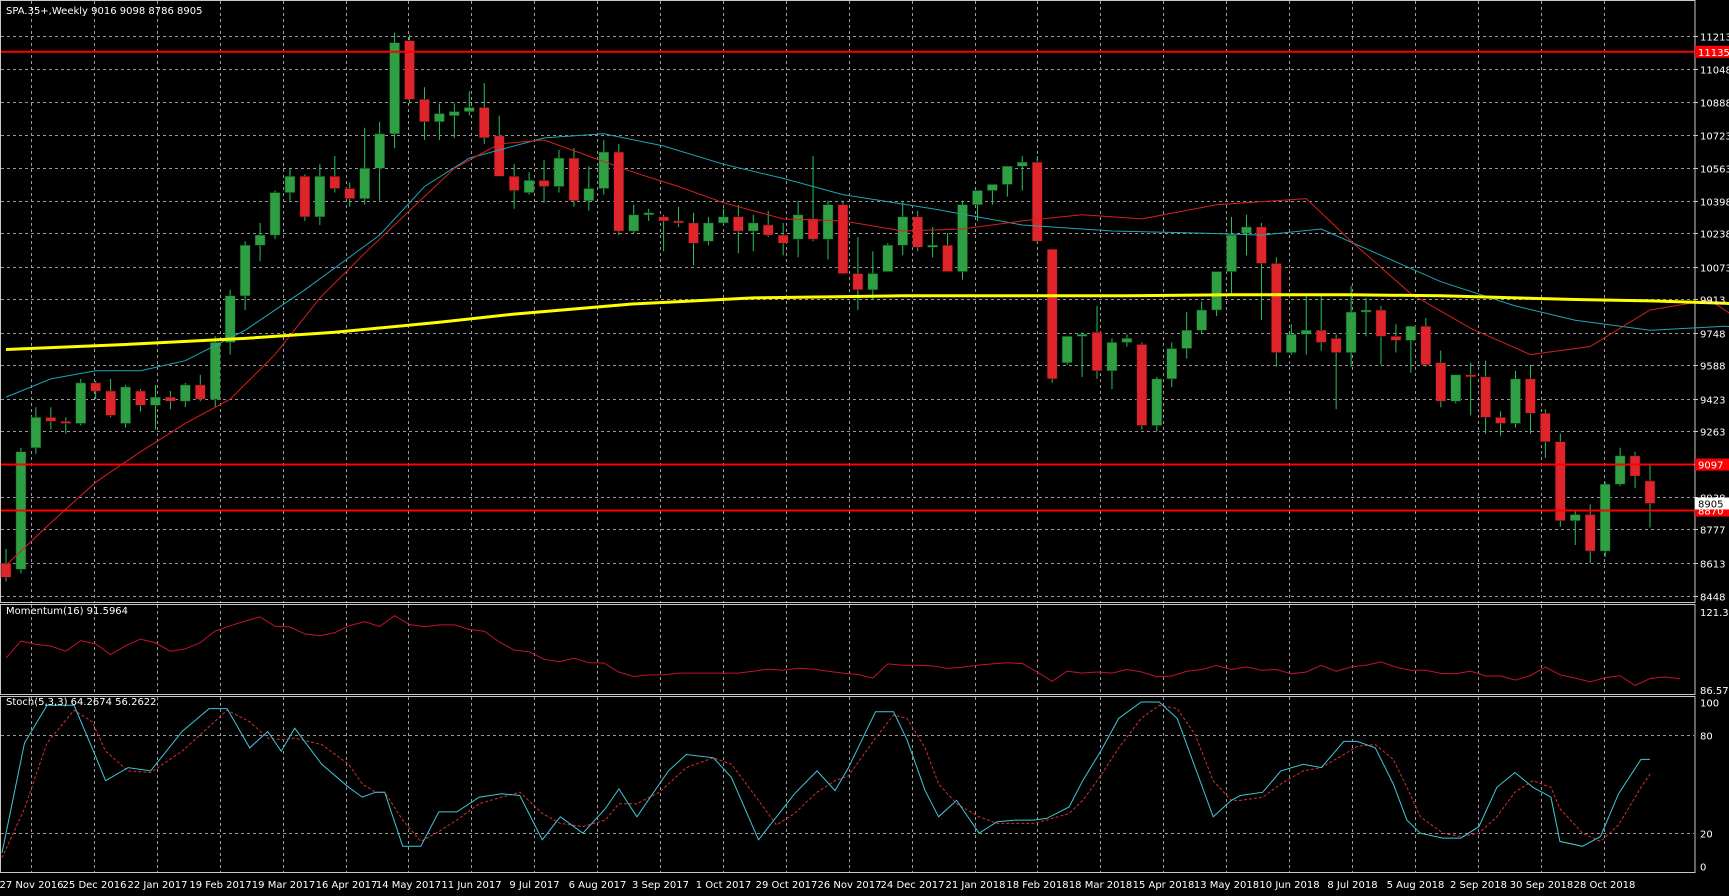 This screenshot has height=896, width=1729. Describe the element at coordinates (849, 885) in the screenshot. I see `time-label: 26 Nov 2017` at that location.